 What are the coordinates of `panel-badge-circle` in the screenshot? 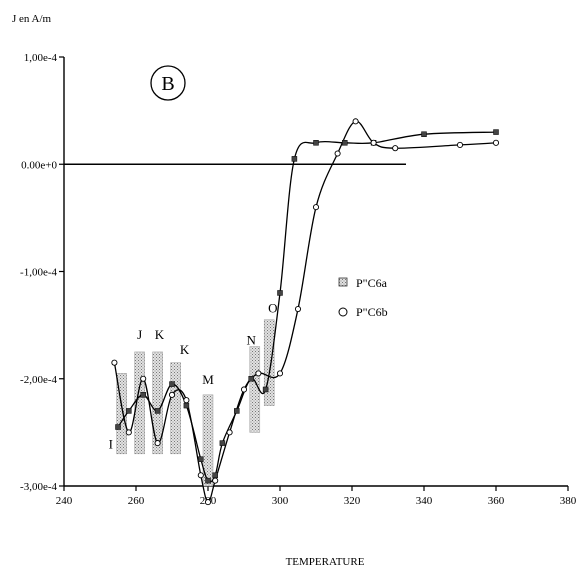 It's located at (168, 83).